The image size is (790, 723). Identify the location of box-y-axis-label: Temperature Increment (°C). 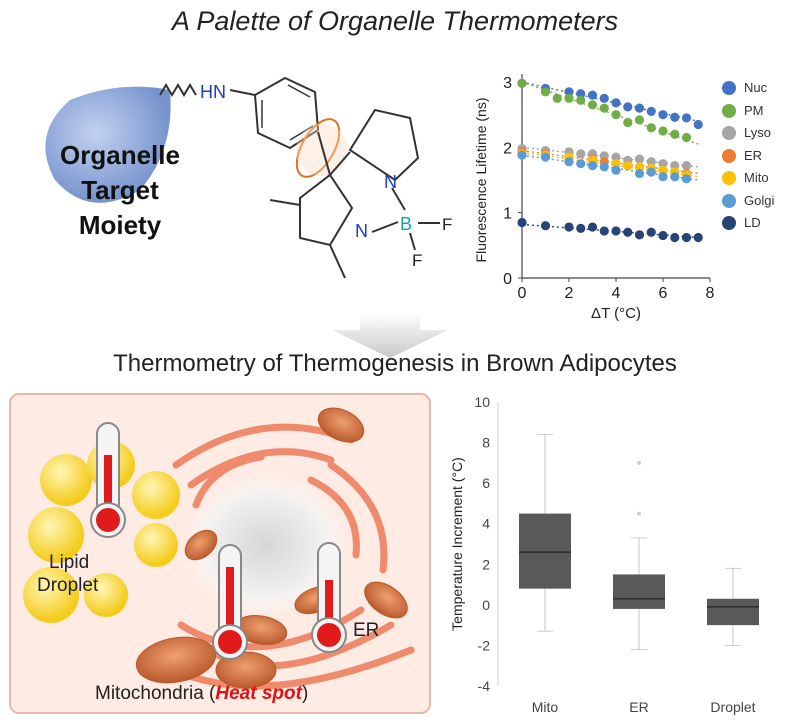
(457, 544).